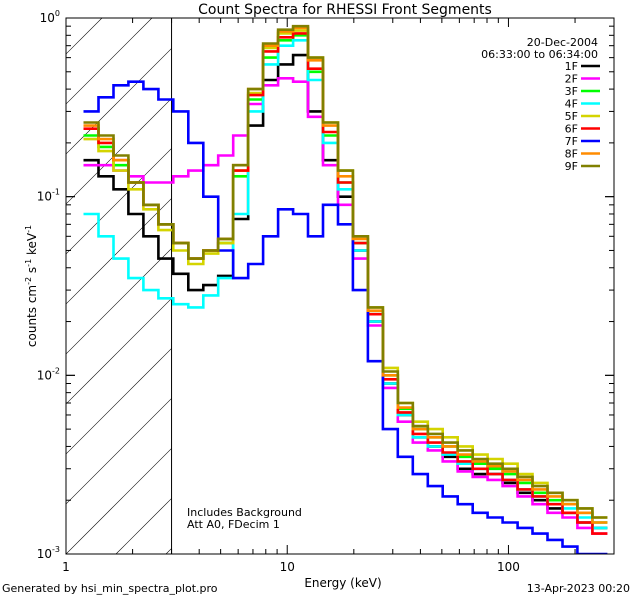 This screenshot has width=640, height=604. I want to click on x-axis-label: Energy (keV), so click(342, 583).